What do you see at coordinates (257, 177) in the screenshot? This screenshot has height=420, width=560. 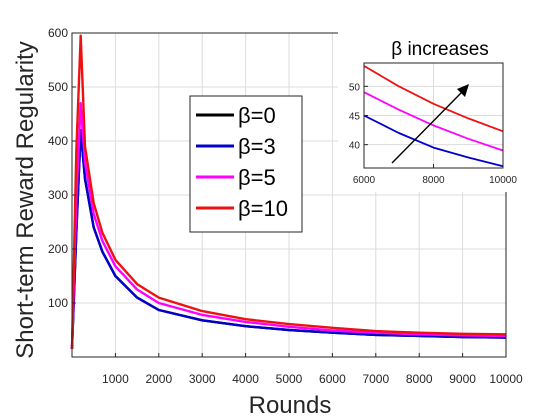 I see `legend-label: β=5` at bounding box center [257, 177].